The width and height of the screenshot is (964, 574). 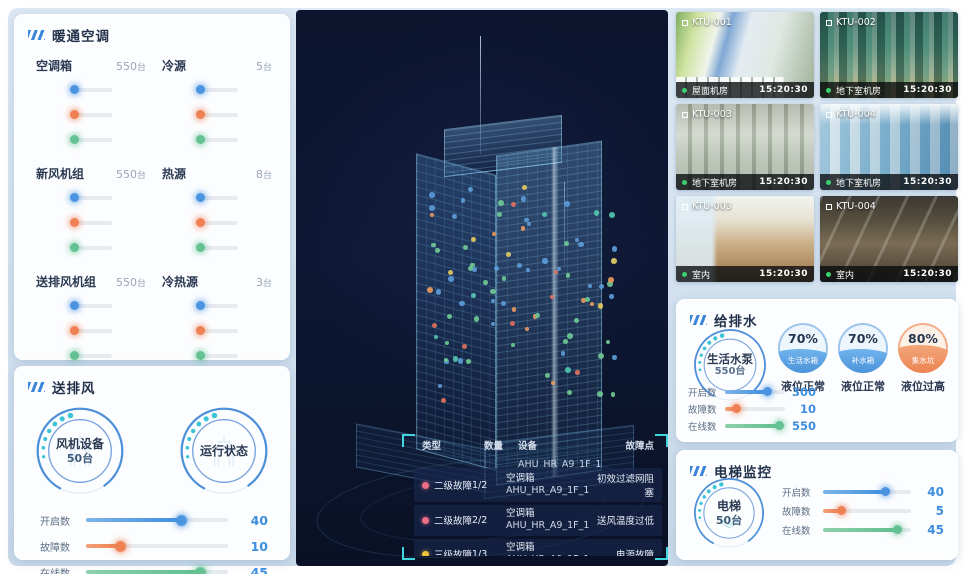 I want to click on hvac-group: 冷源 5台, so click(x=217, y=104).